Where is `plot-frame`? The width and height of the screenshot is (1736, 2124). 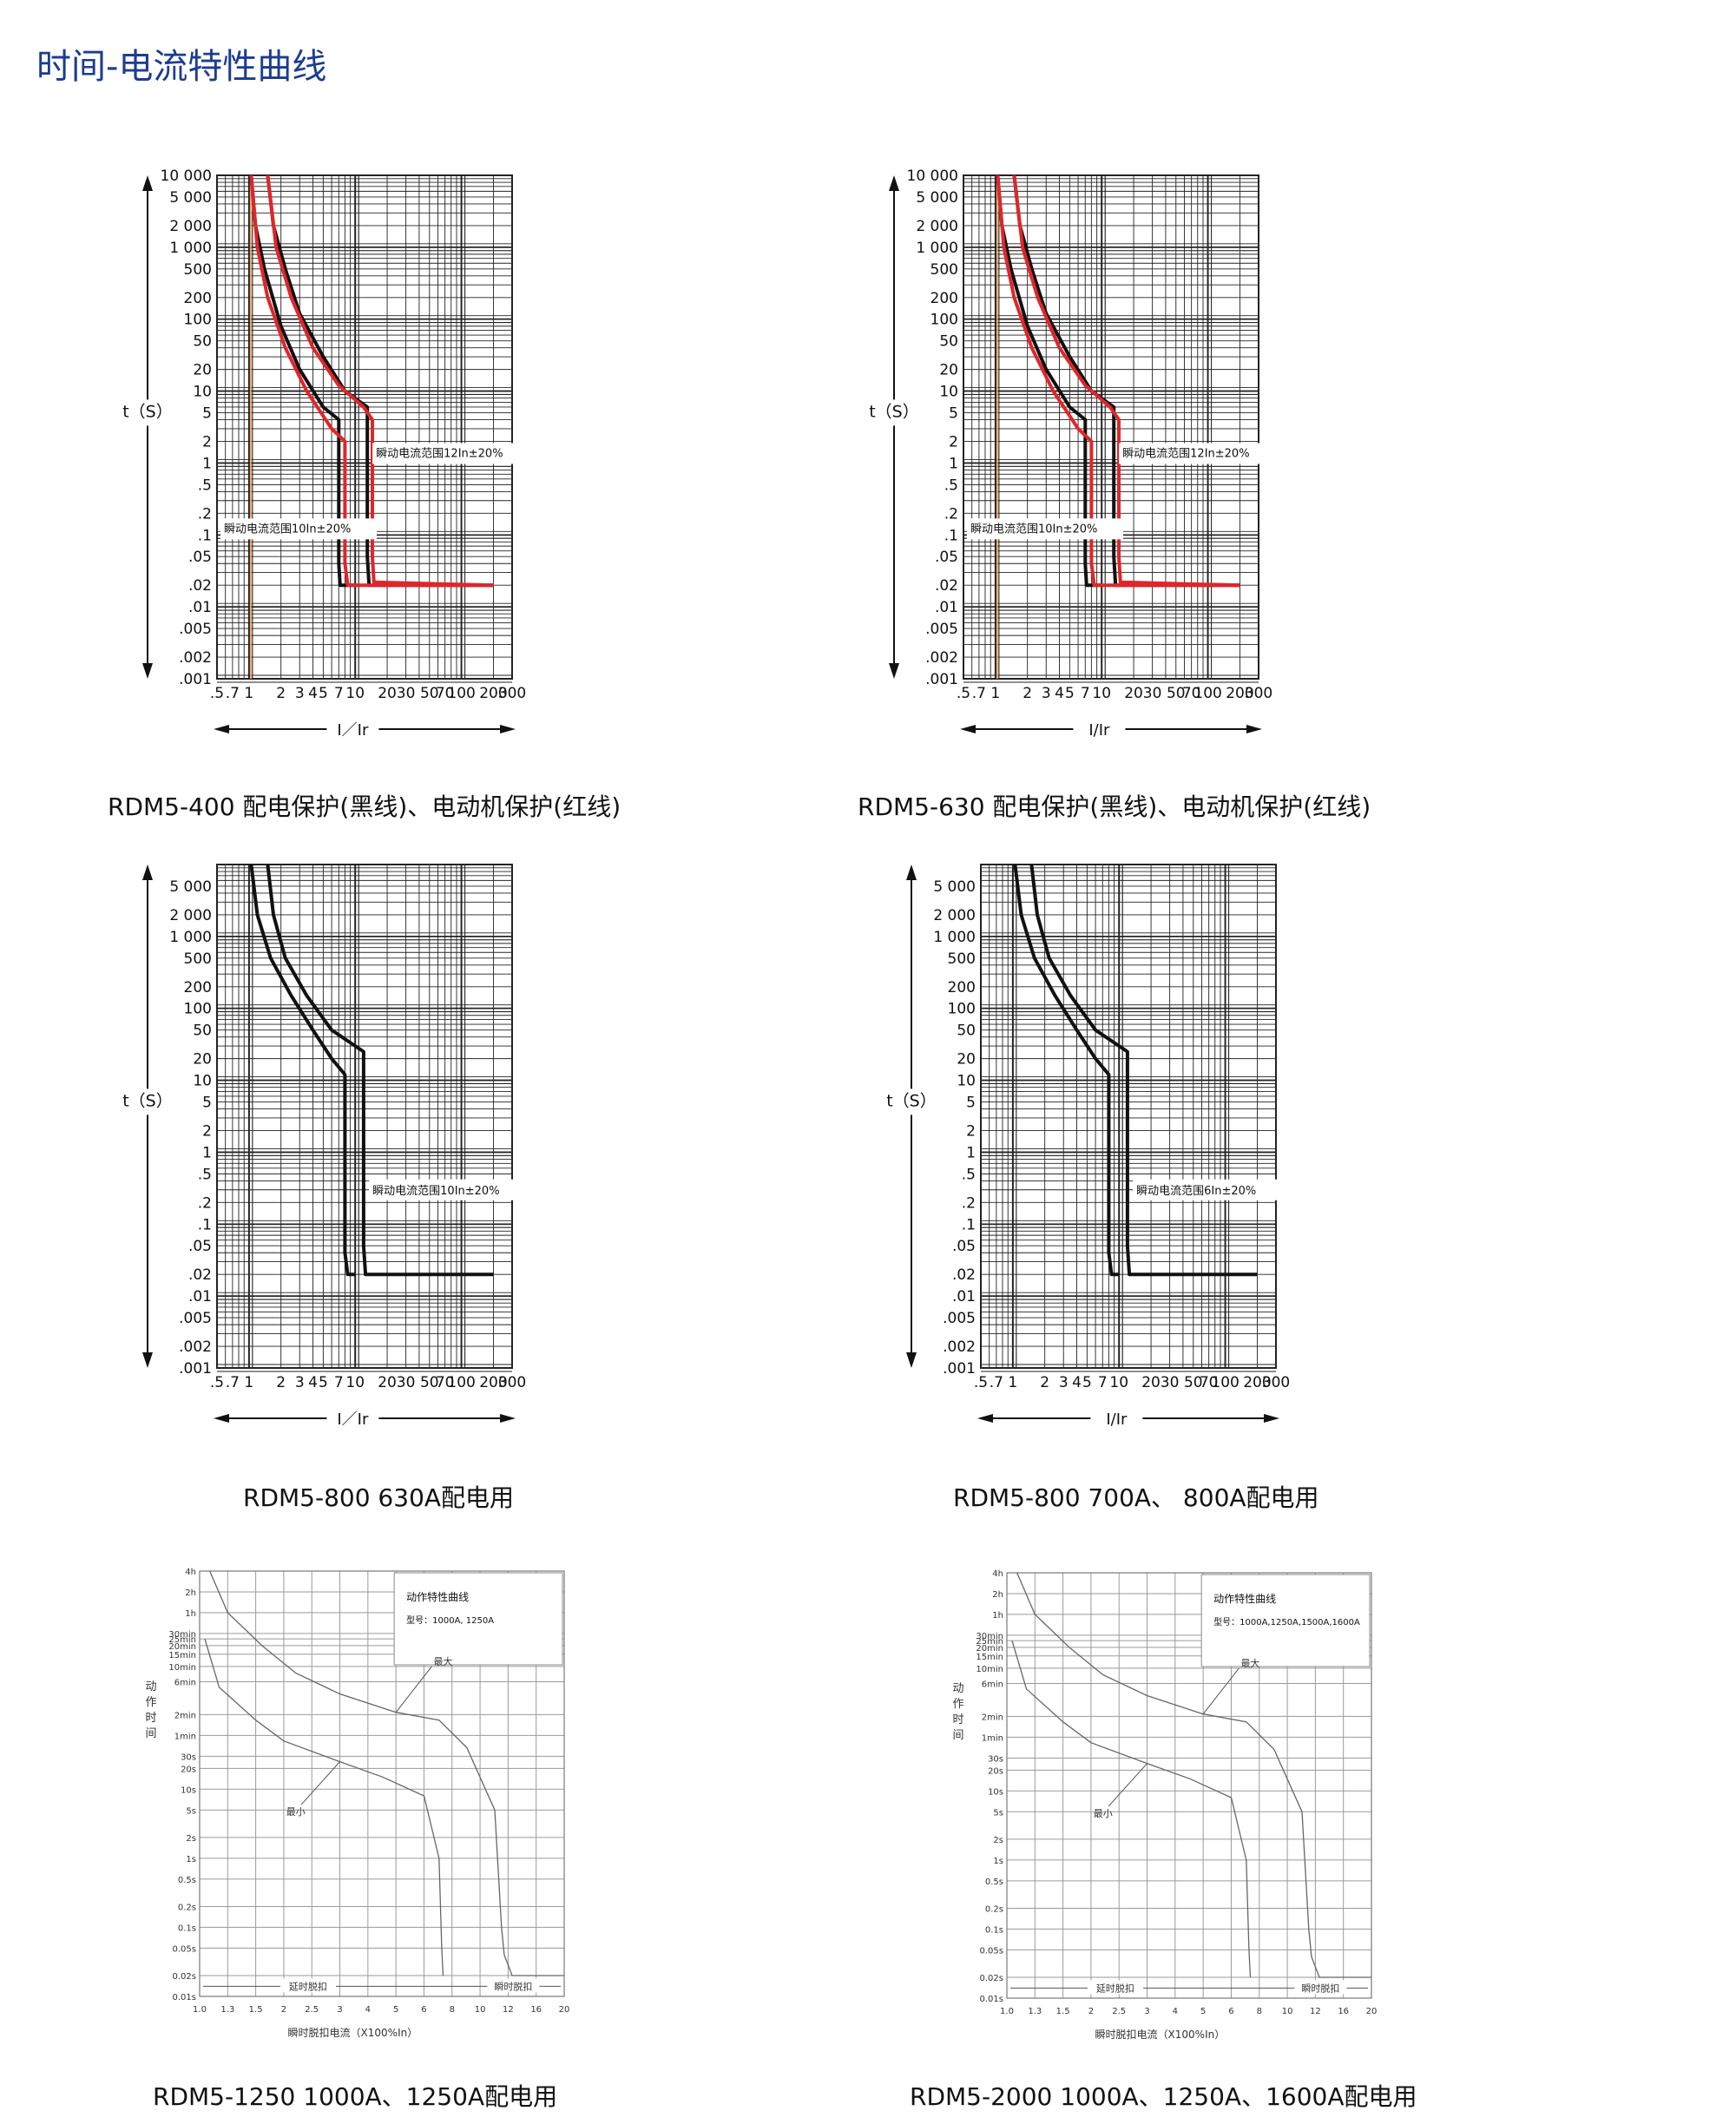 plot-frame is located at coordinates (1189, 1785).